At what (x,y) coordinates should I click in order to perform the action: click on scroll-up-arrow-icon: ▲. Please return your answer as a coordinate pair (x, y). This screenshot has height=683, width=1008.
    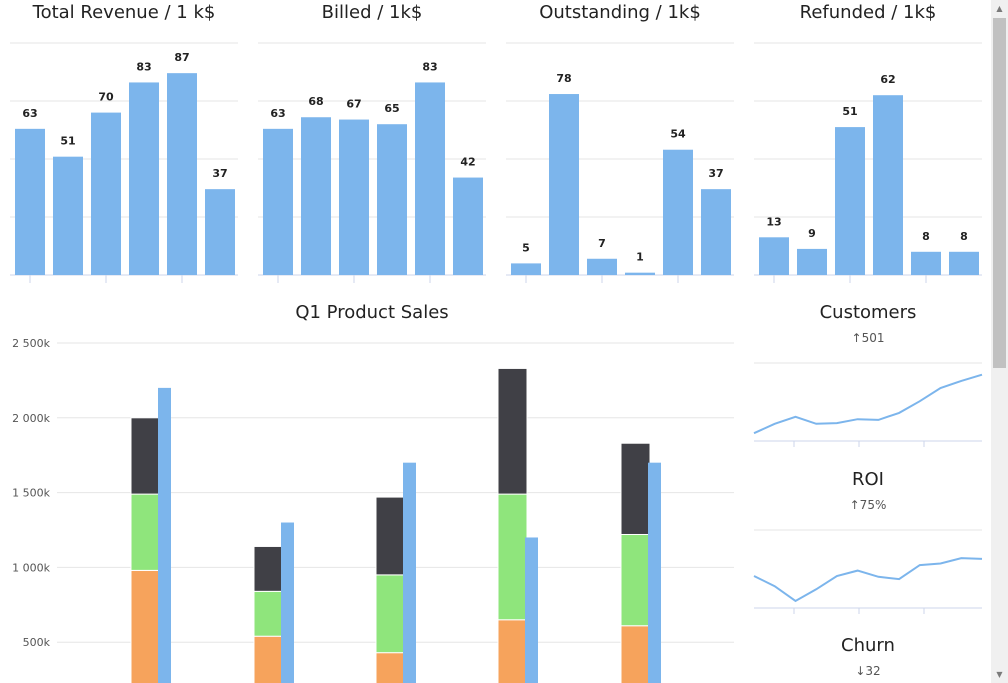
    Looking at the image, I should click on (999, 8).